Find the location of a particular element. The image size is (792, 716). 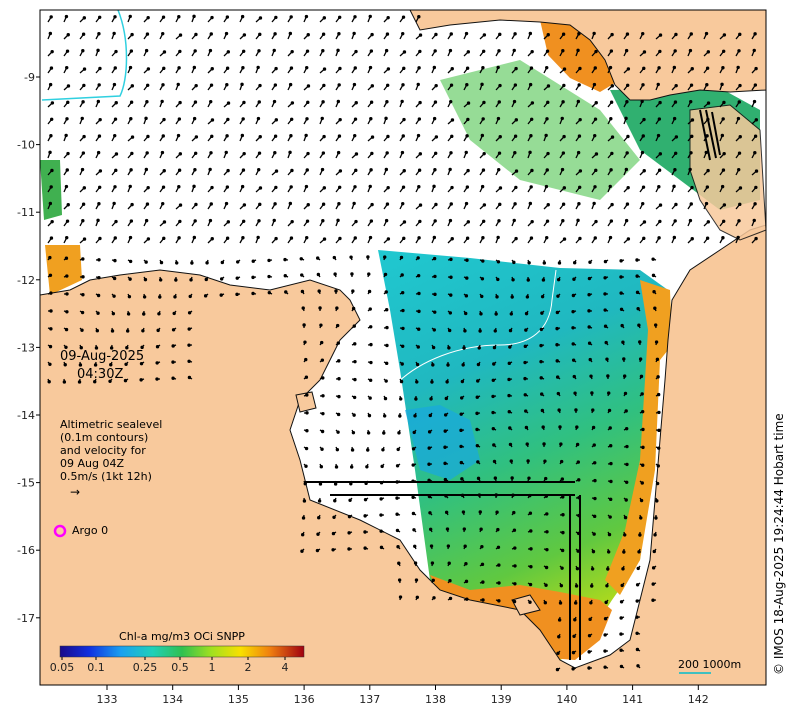

argo-marker is located at coordinates (60, 531).